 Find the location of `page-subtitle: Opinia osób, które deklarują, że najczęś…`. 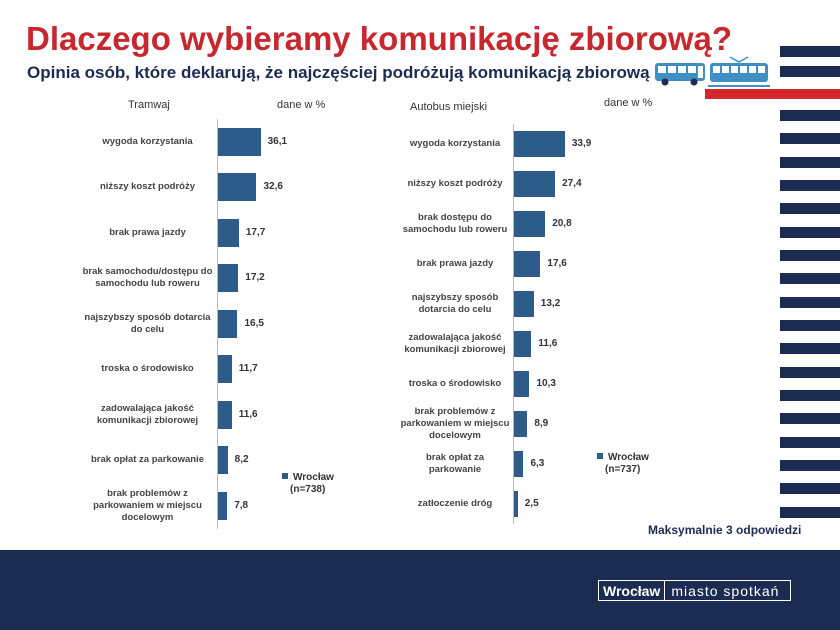

page-subtitle: Opinia osób, które deklarują, że najczęś… is located at coordinates (338, 72).